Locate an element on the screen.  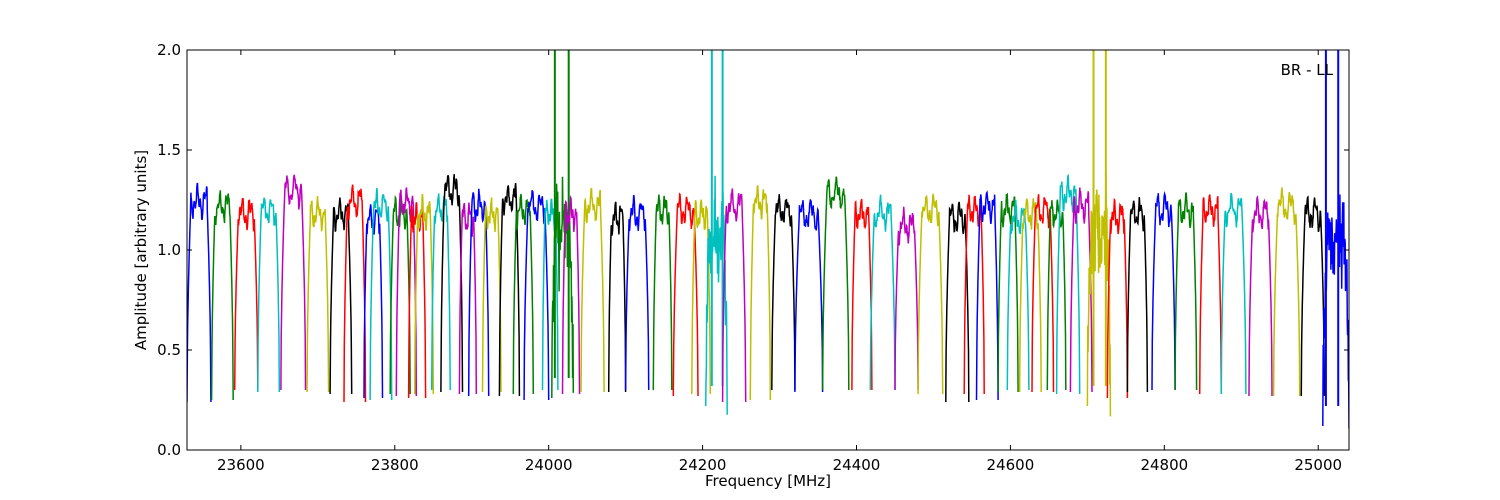
y-tick-label: 2.0 is located at coordinates (169, 50).